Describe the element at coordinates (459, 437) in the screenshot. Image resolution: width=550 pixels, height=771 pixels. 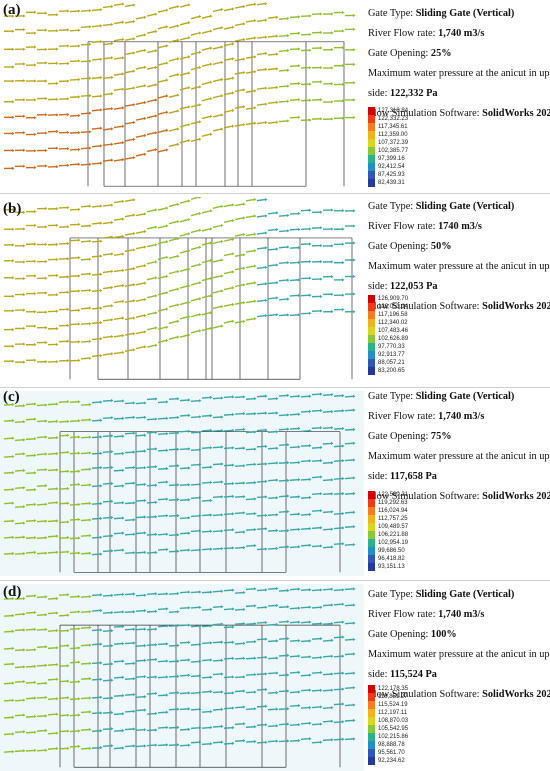
I see `opening-line: Gate Opening: 75%` at that location.